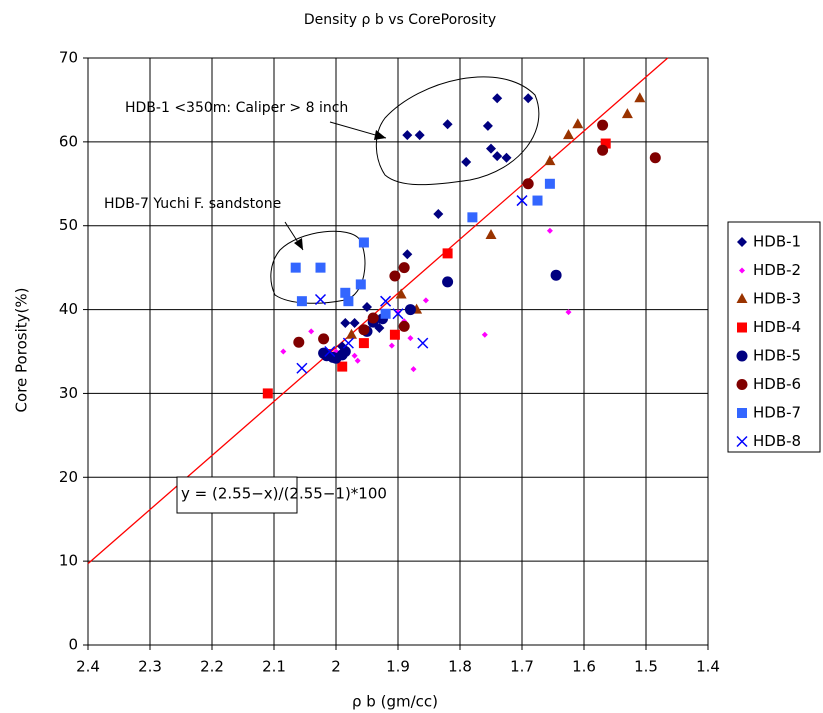 This screenshot has width=823, height=713. Describe the element at coordinates (150, 667) in the screenshot. I see `x-tick-label: 2.3` at that location.